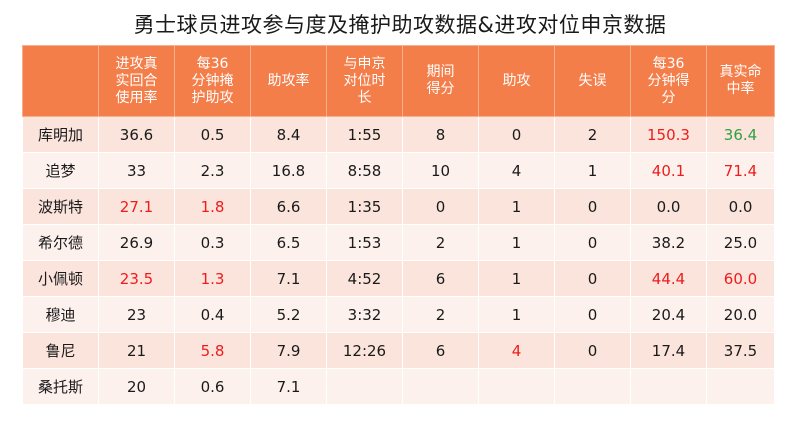  I want to click on column-header: 与申京 对位时长, so click(364, 81).